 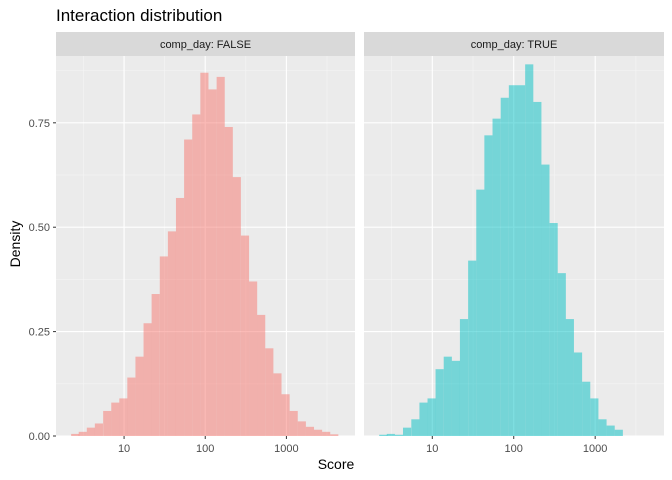 I want to click on facet-strip-label: comp_day: TRUE, so click(x=514, y=45).